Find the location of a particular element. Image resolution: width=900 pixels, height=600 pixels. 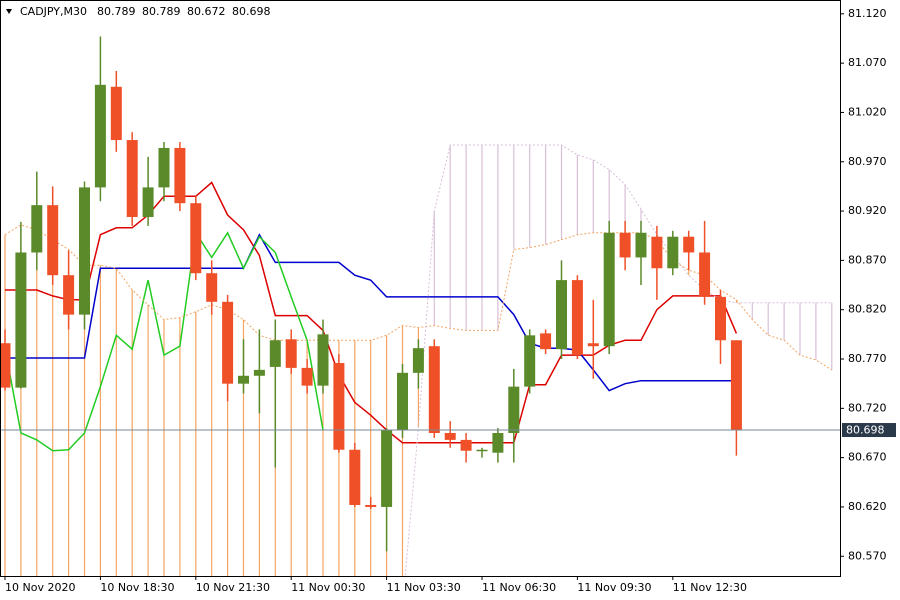

x-tick-label: 10 Nov 2020 is located at coordinates (40, 587).